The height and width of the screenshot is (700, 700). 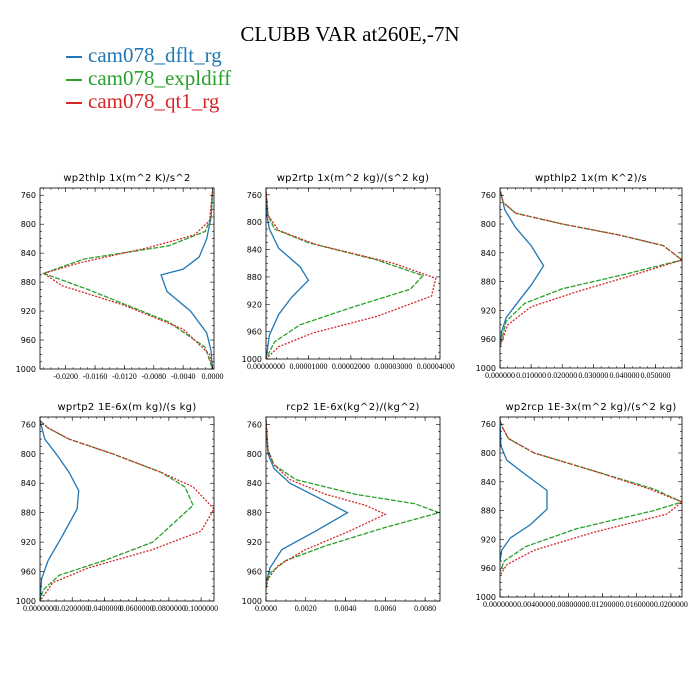 What do you see at coordinates (201, 608) in the screenshot?
I see `x-tick-label: 0.1000000` at bounding box center [201, 608].